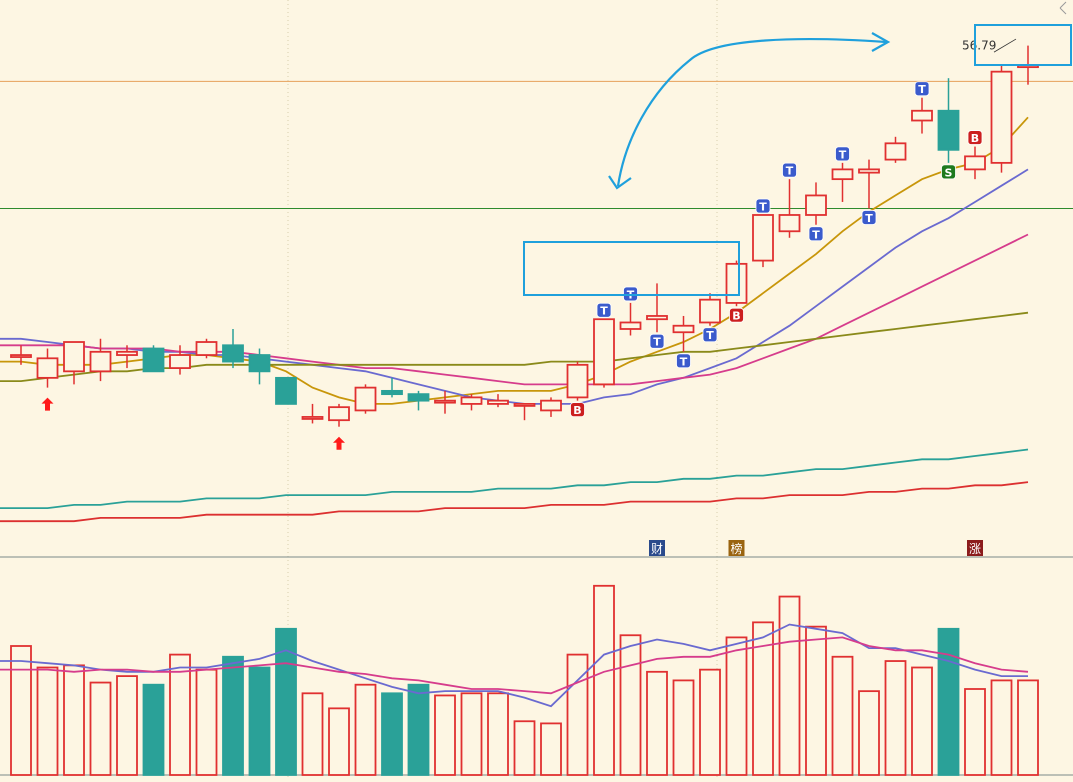 The width and height of the screenshot is (1073, 782). Describe the element at coordinates (922, 89) in the screenshot. I see `signal-badge-letter-14: T` at that location.